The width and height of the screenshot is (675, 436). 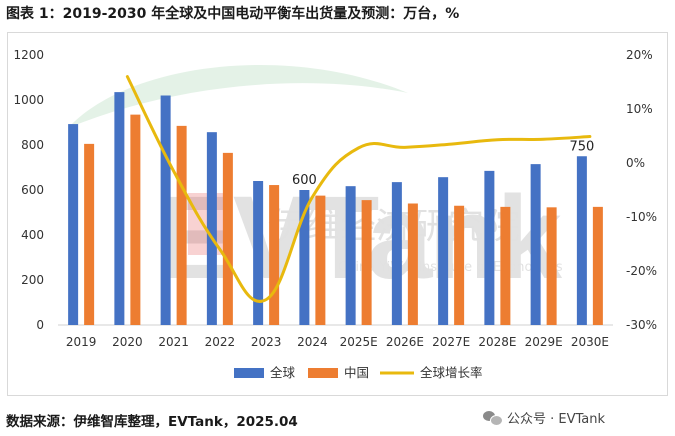 I want to click on data-label: 750, so click(x=581, y=146).